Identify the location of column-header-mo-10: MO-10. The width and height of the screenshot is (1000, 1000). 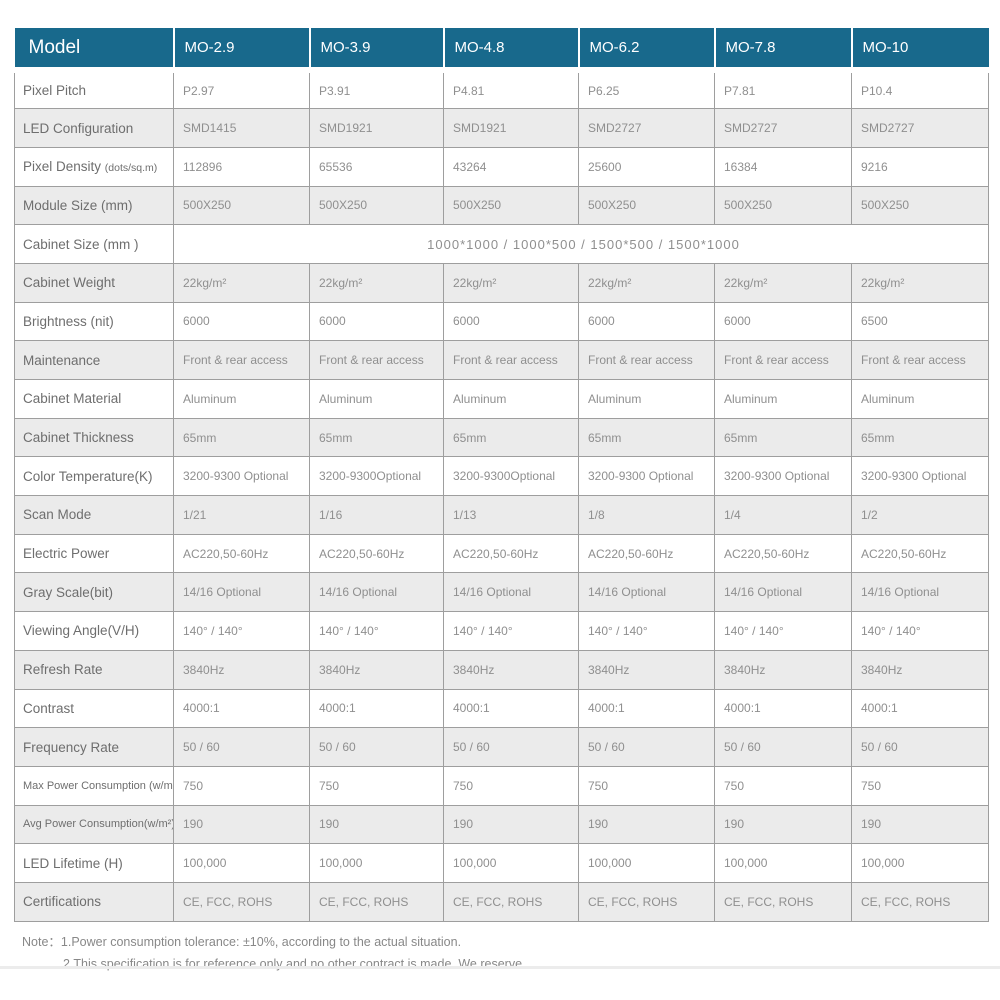
(920, 50).